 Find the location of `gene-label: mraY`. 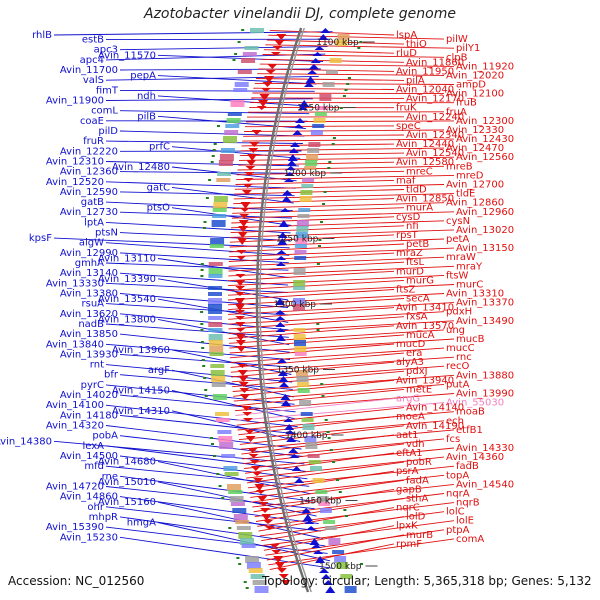

gene-label: mraY is located at coordinates (469, 266).